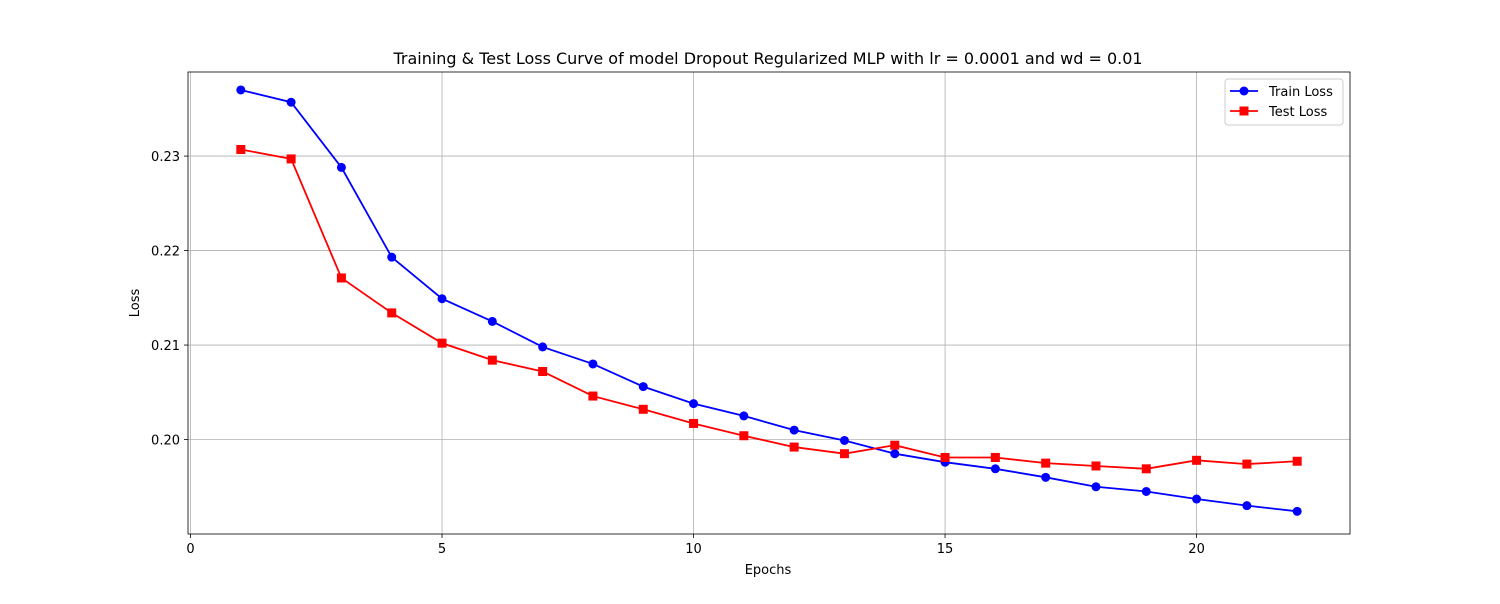  I want to click on x-tick-label: 15, so click(945, 549).